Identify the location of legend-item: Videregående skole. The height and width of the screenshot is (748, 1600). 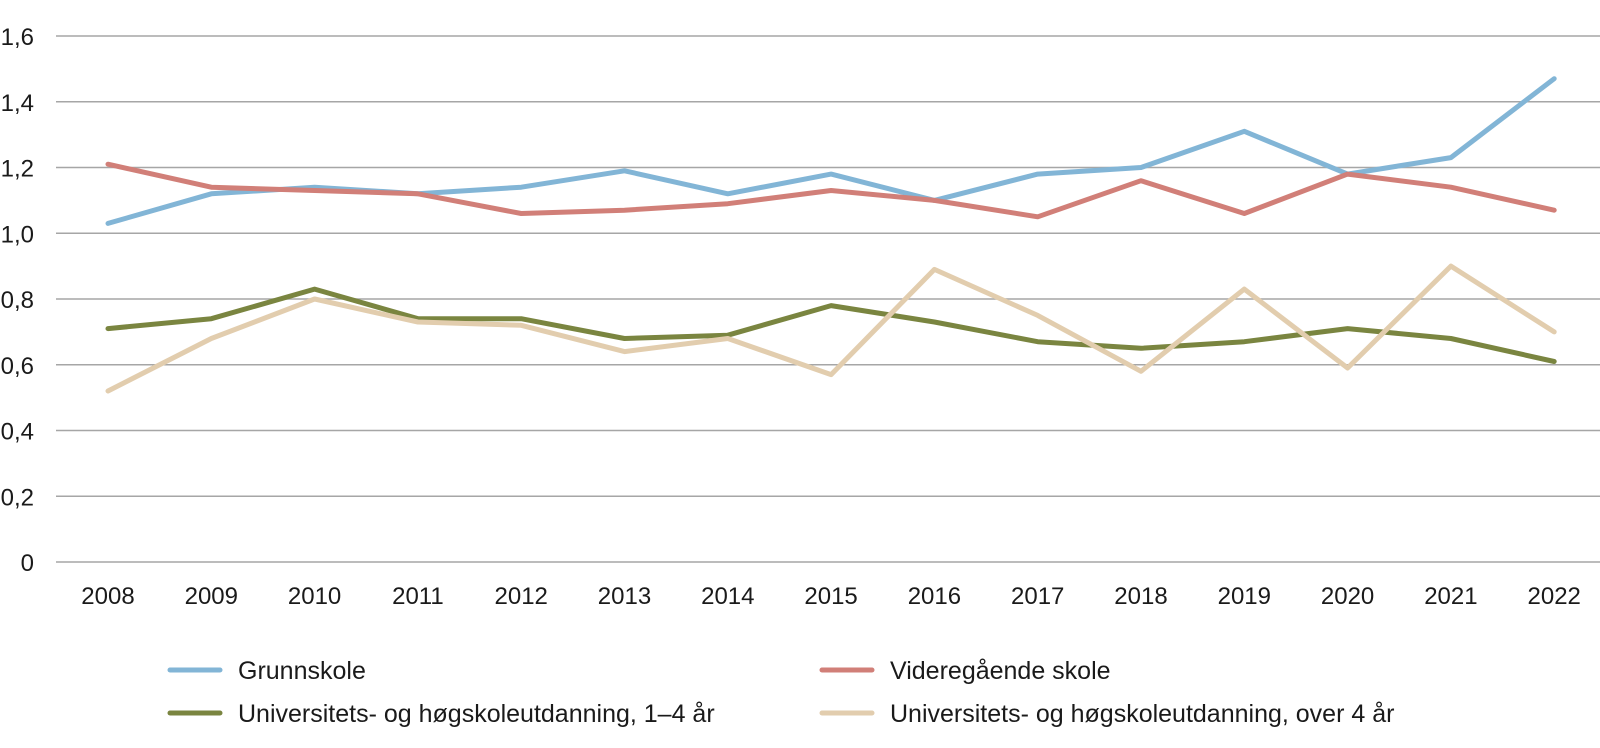
(965, 671).